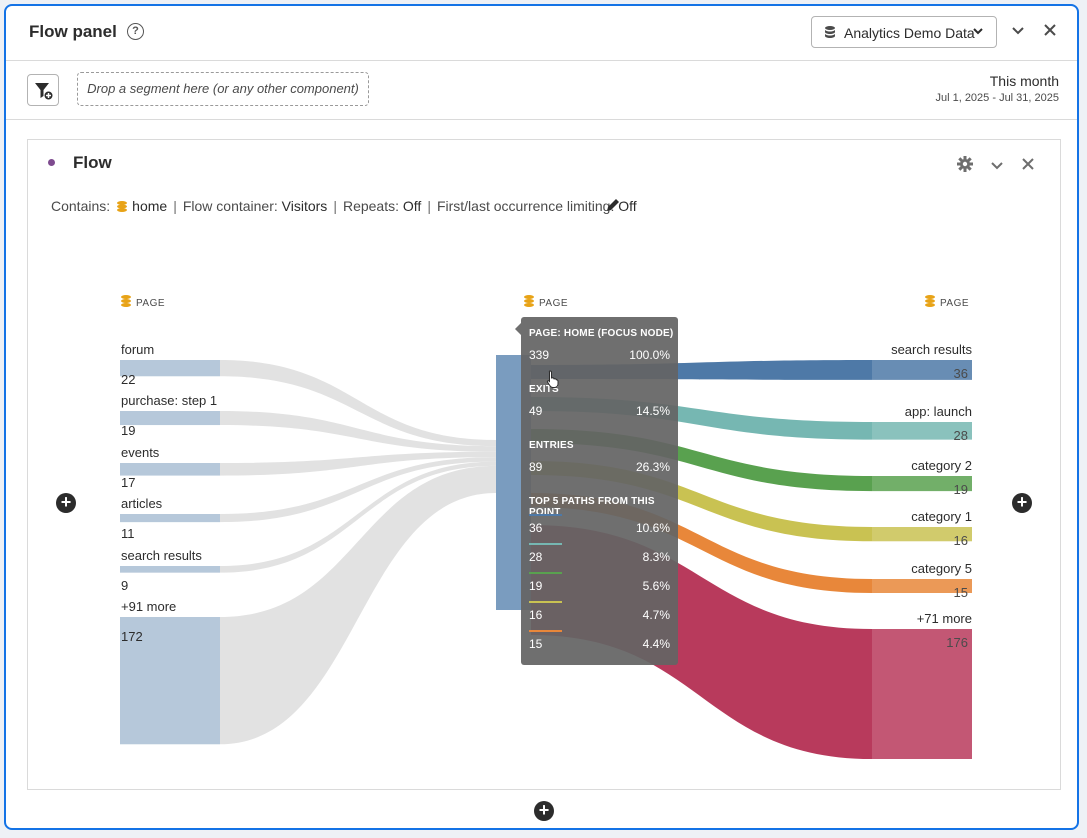 The width and height of the screenshot is (1087, 838). Describe the element at coordinates (965, 164) in the screenshot. I see `gear-icon` at that location.